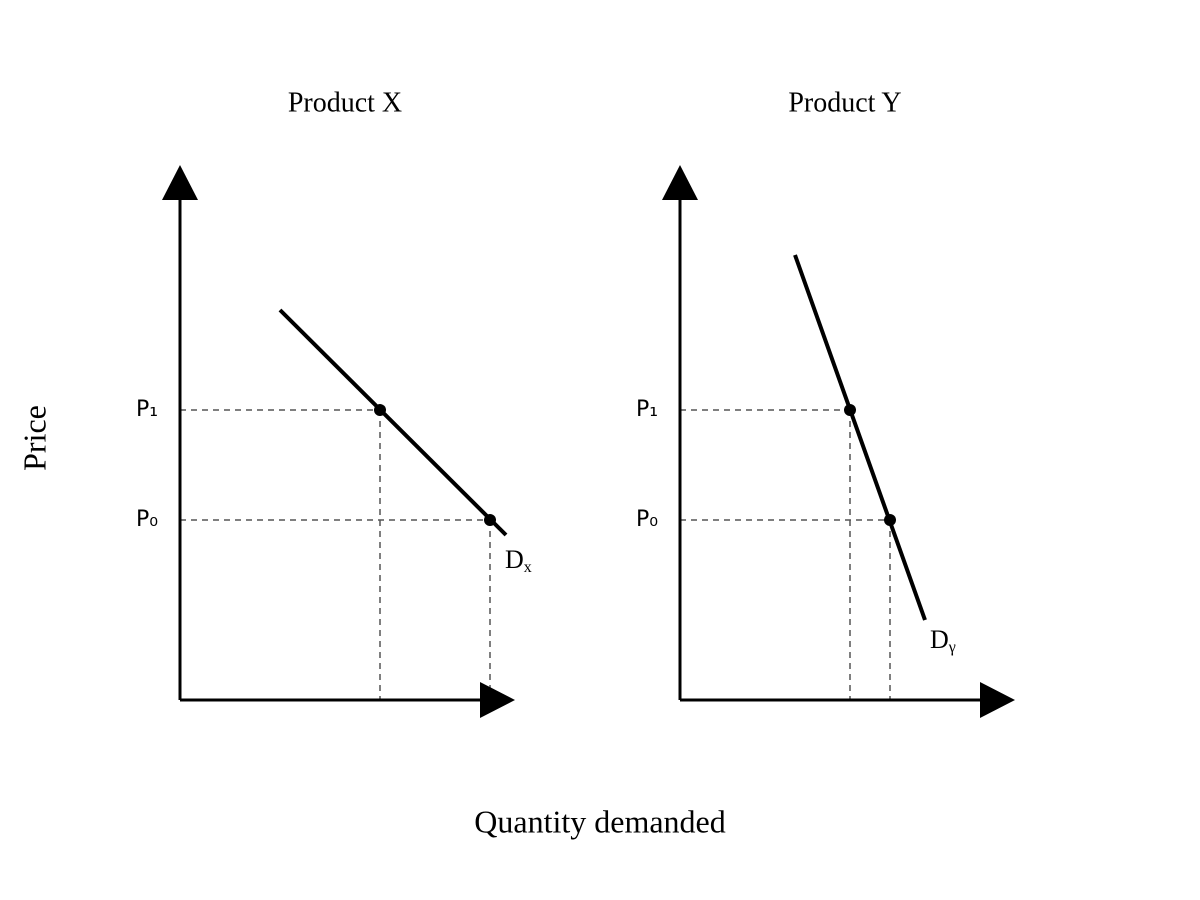  Describe the element at coordinates (844, 102) in the screenshot. I see `panel-title: Product Y` at that location.